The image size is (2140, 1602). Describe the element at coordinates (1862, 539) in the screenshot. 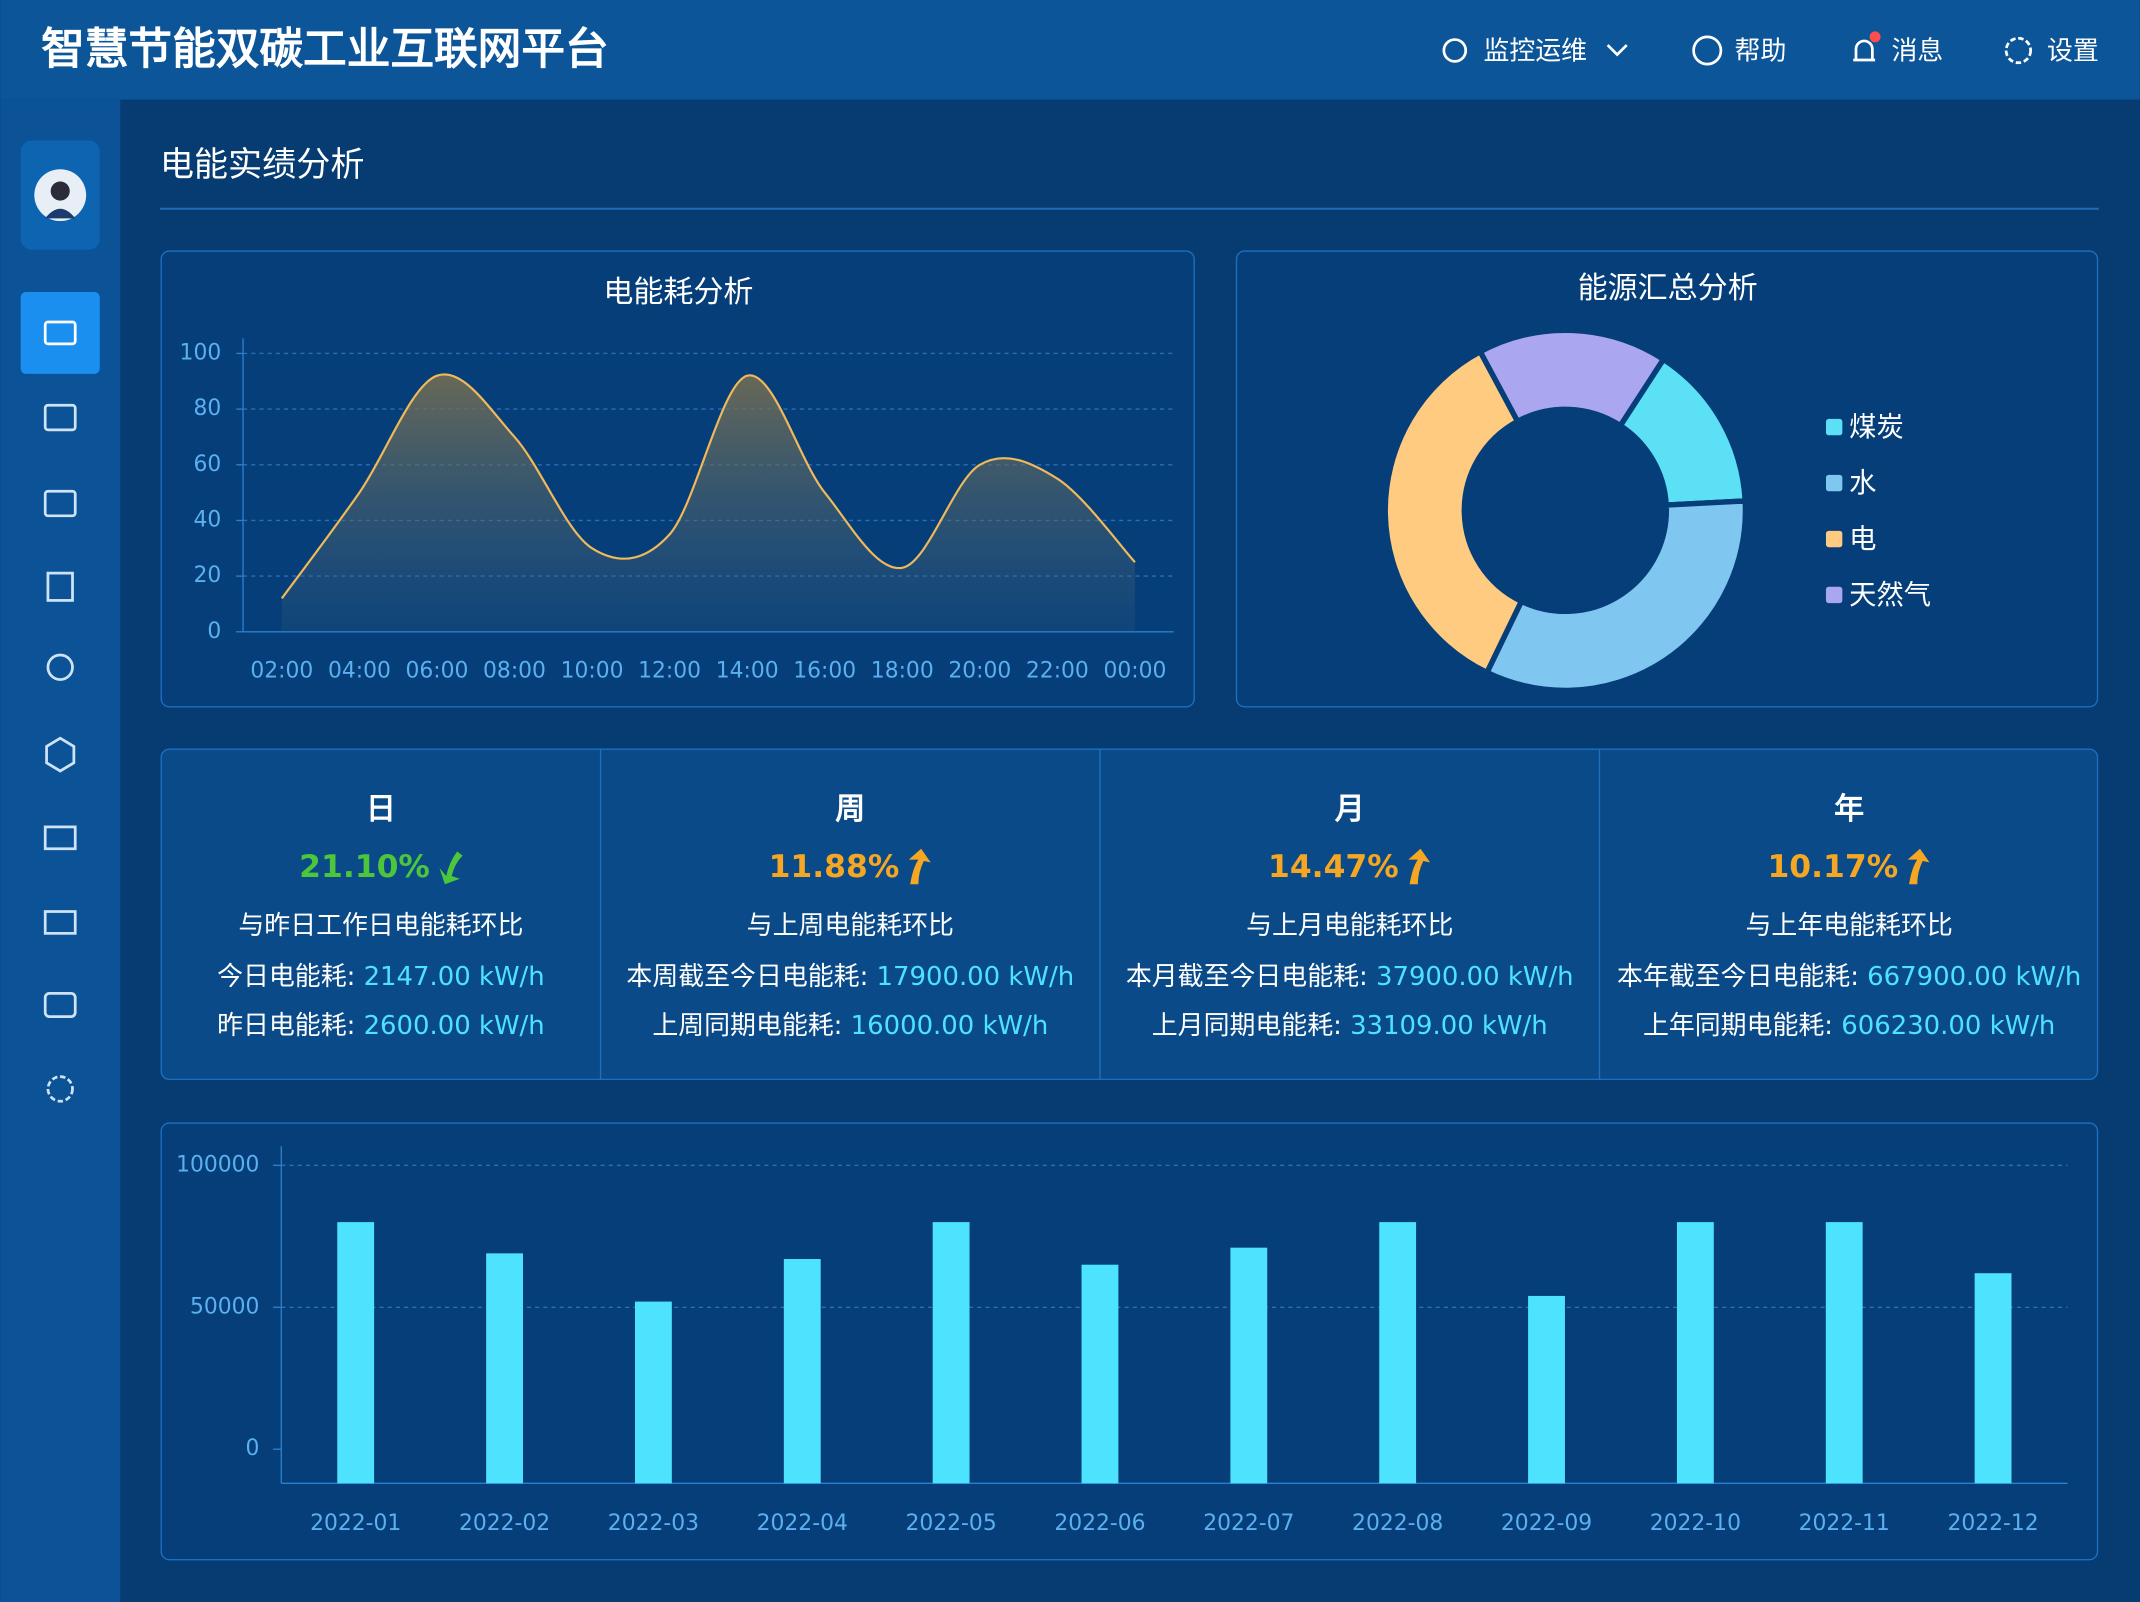

I see `legend-label: 电` at that location.